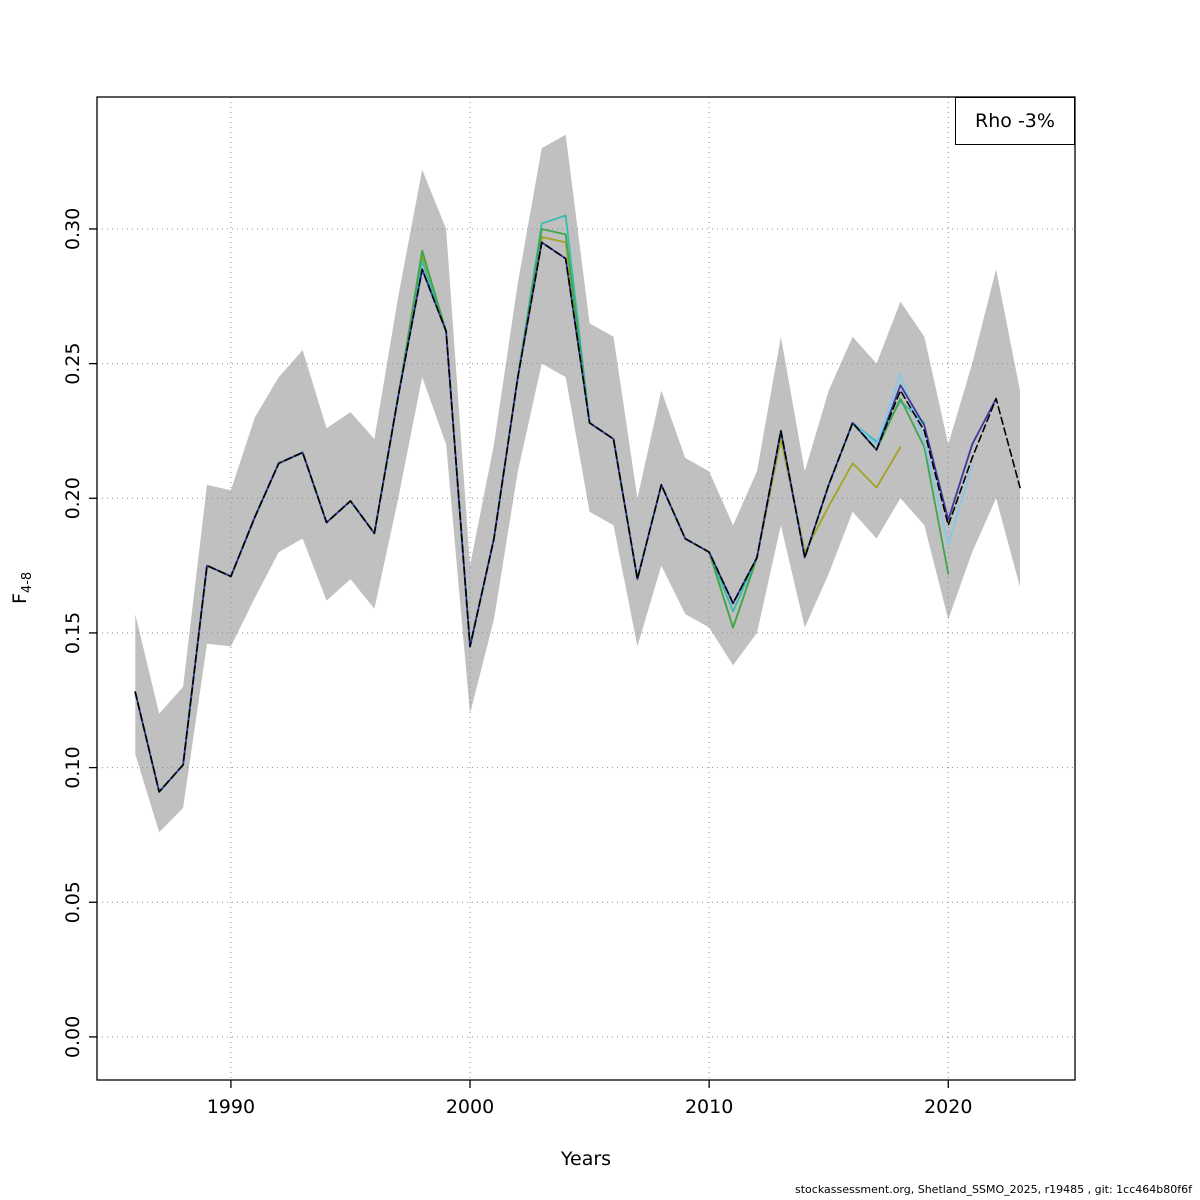 The height and width of the screenshot is (1200, 1200). Describe the element at coordinates (948, 1107) in the screenshot. I see `x-axis-tick-label: 2020` at that location.